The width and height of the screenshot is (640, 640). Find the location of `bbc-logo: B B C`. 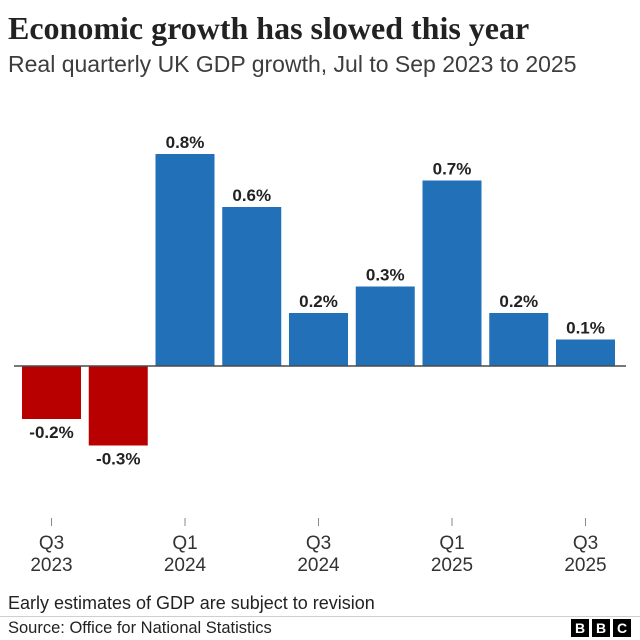

bbc-logo: B B C is located at coordinates (601, 628).